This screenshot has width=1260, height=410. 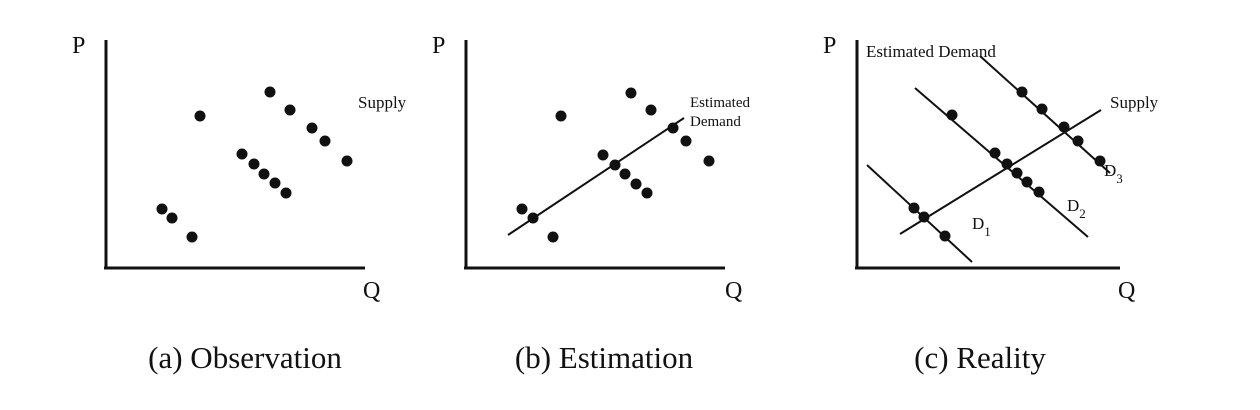 I want to click on demand-d3-line, so click(x=1045, y=114).